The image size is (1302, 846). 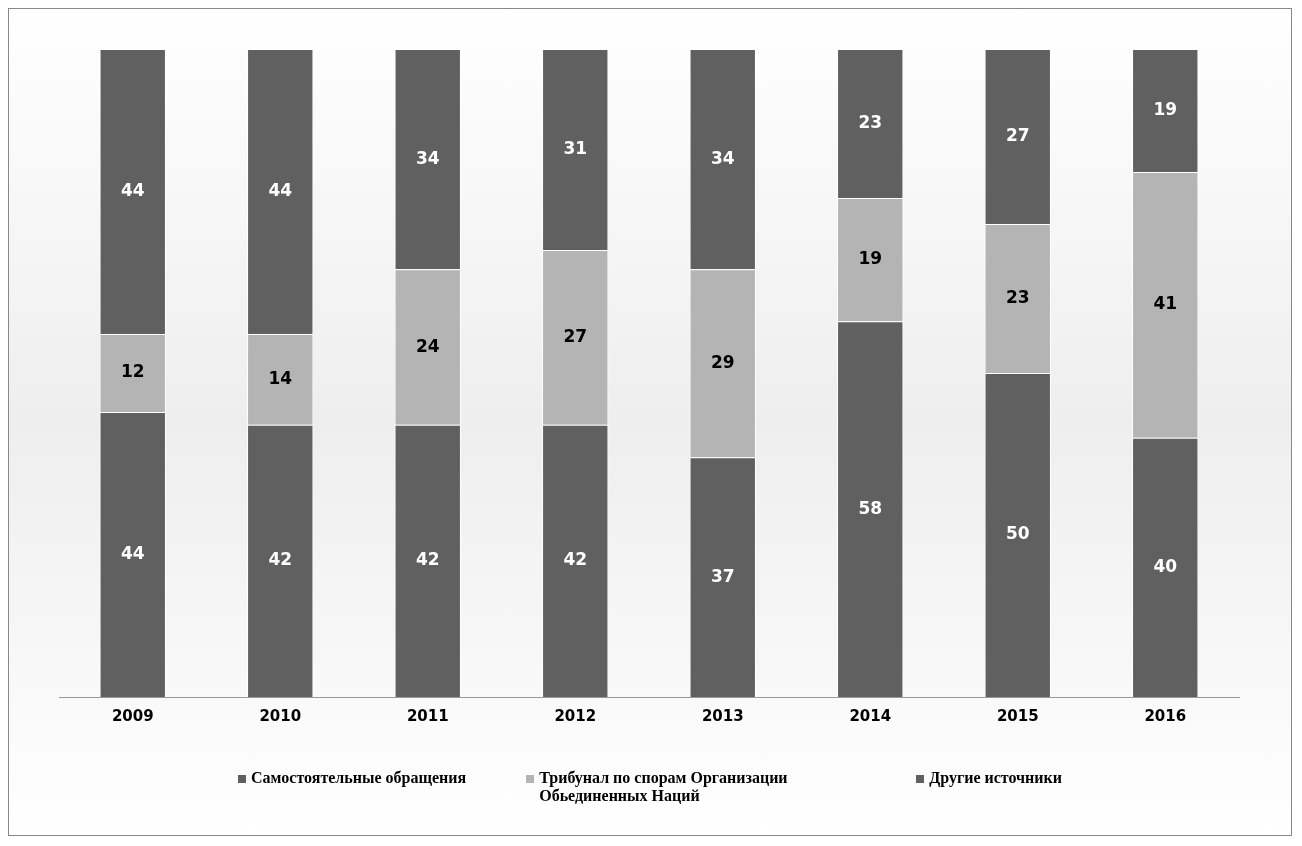 I want to click on data-label: 12, so click(x=132, y=371).